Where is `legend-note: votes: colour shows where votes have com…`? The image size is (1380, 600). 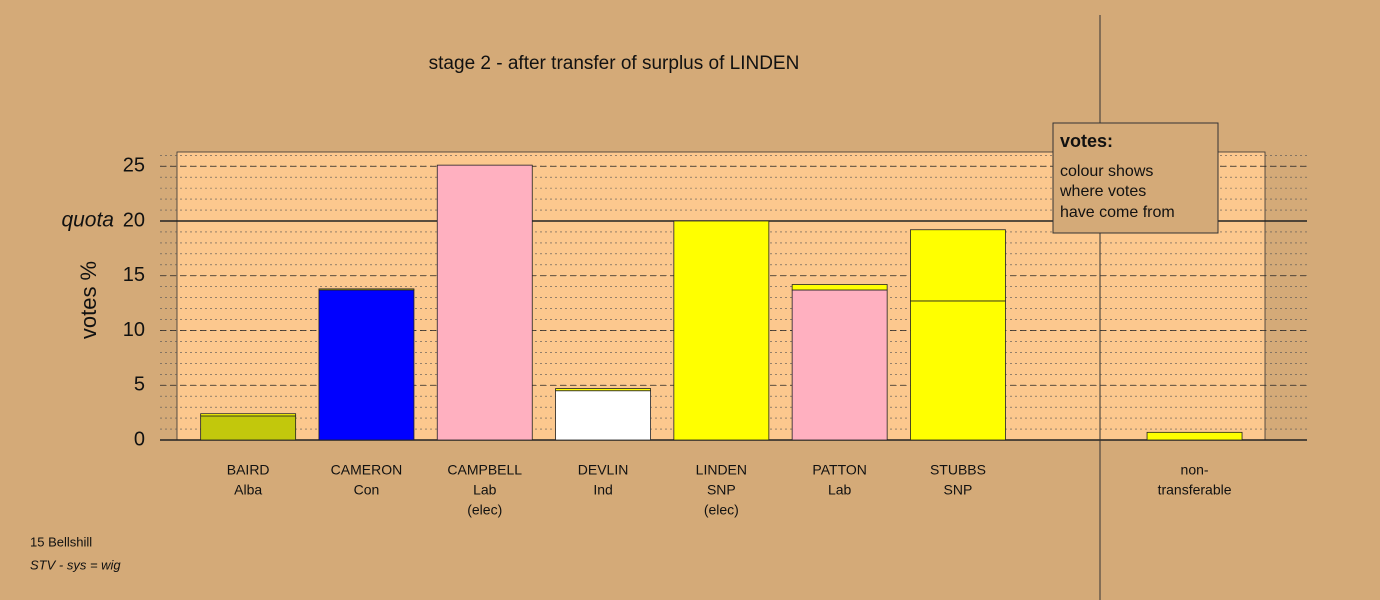 legend-note: votes: colour shows where votes have com… is located at coordinates (1135, 178).